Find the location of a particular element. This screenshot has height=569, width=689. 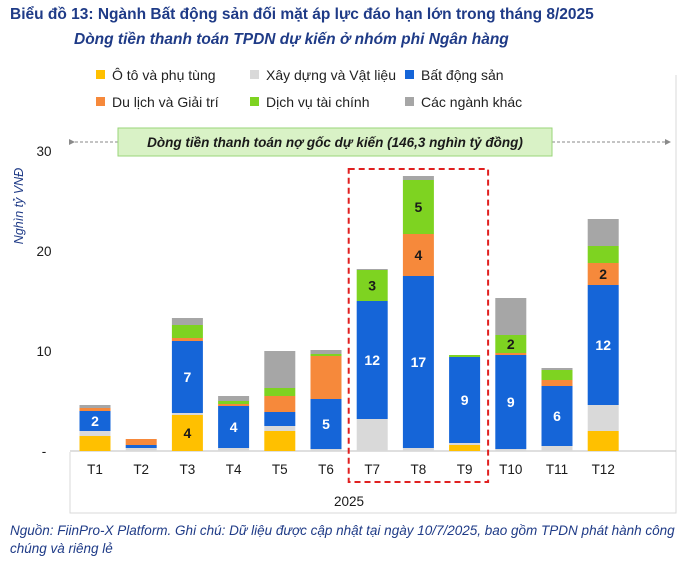

legend-swatch-financial is located at coordinates (254, 101).